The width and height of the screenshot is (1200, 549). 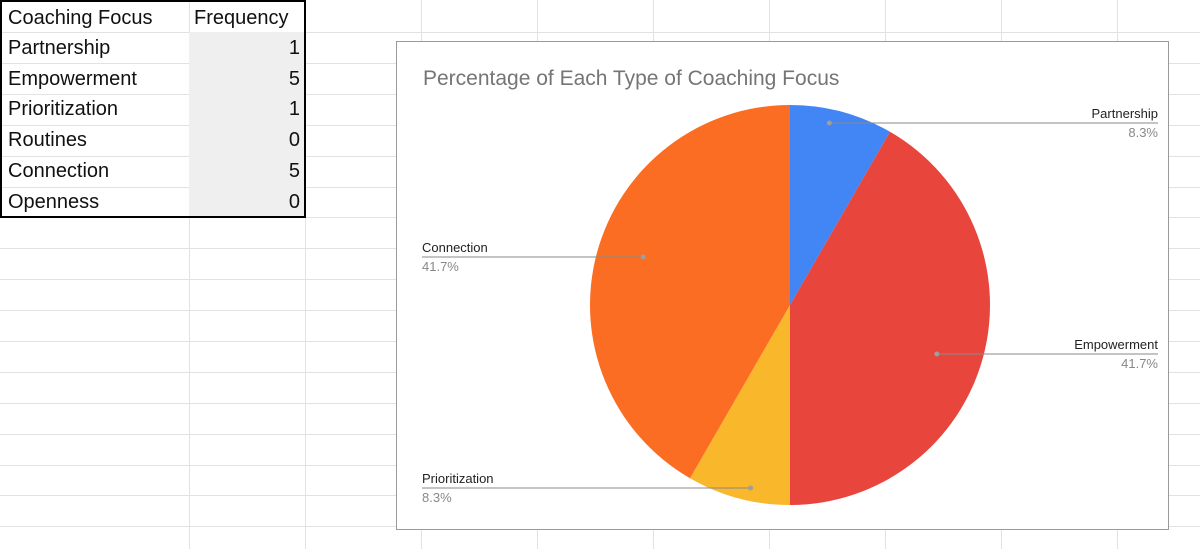 I want to click on slice-percent-prioritization: 8.3%, so click(x=437, y=497).